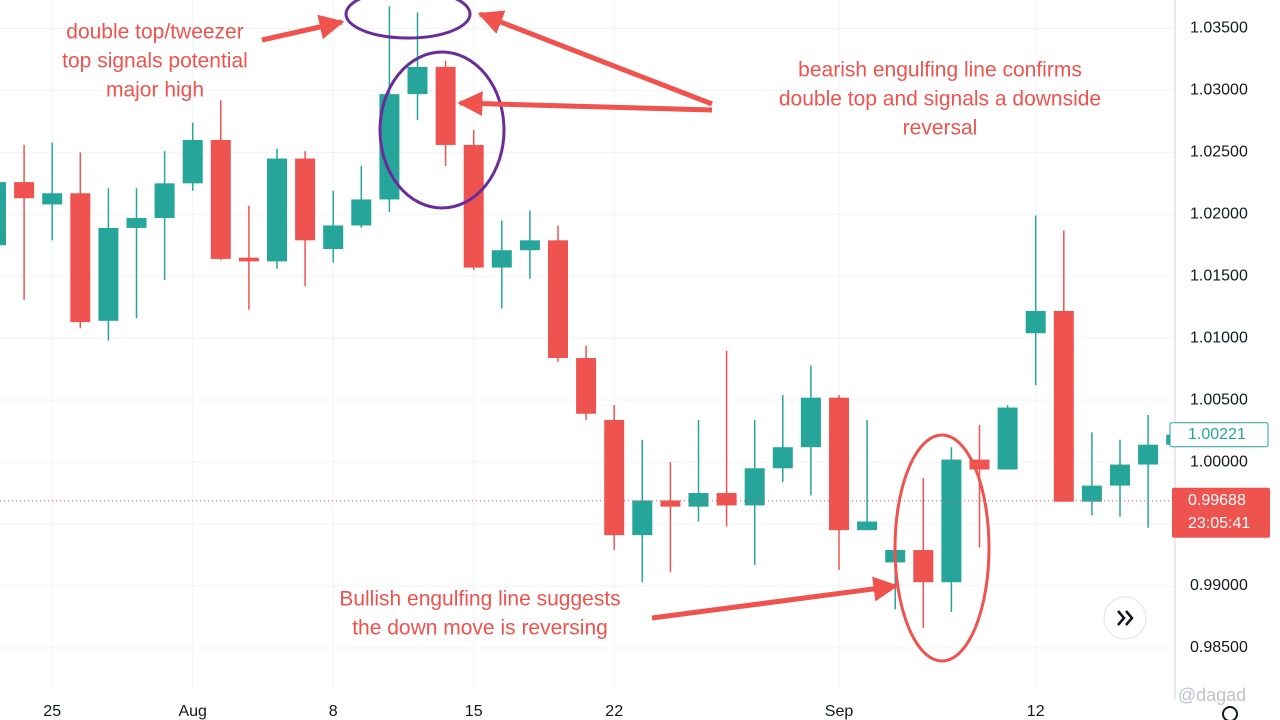 The image size is (1280, 720). Describe the element at coordinates (480, 628) in the screenshot. I see `annotation: the down move is reversing` at that location.